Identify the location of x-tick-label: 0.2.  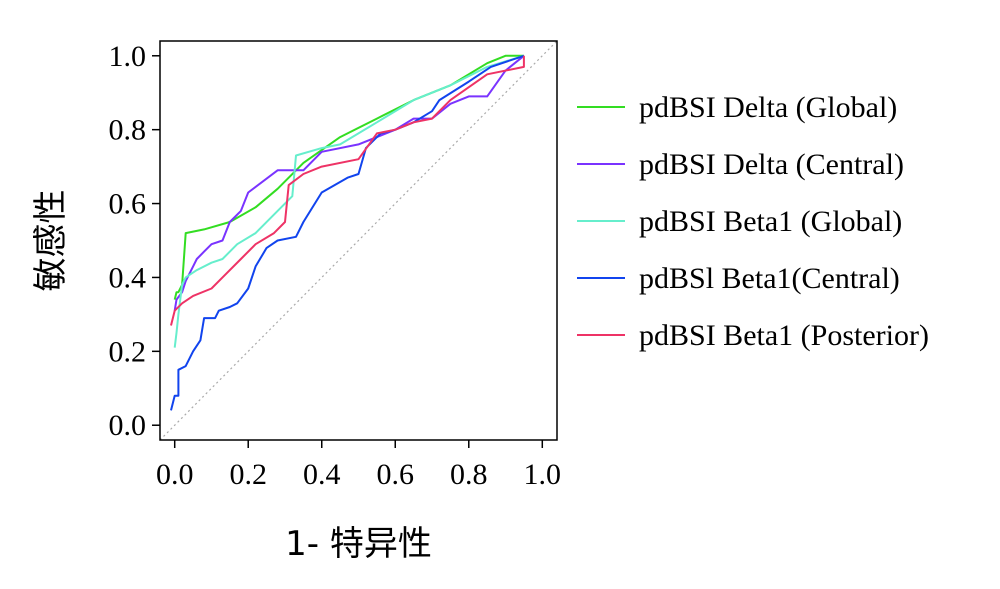
(248, 474).